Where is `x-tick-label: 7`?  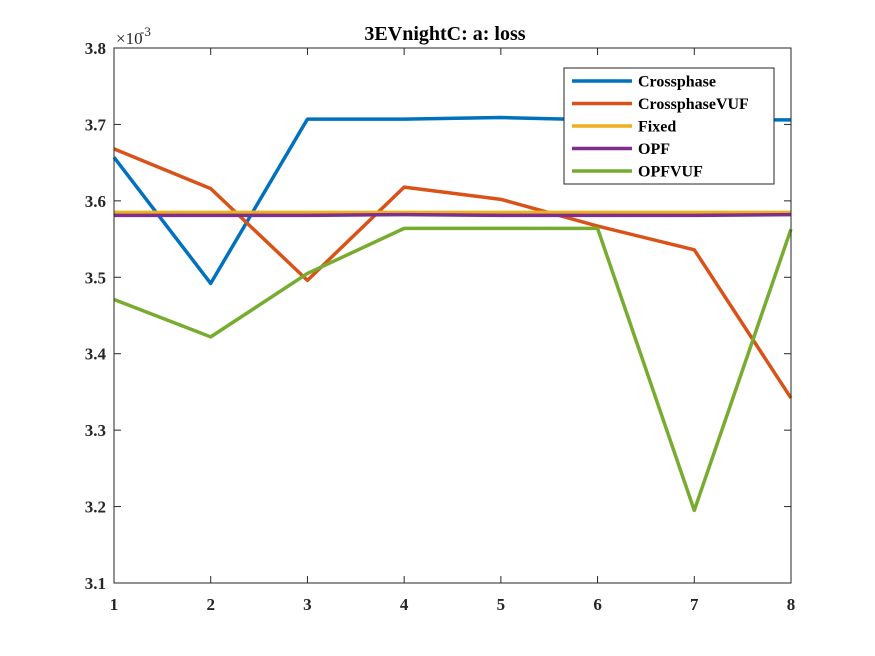
x-tick-label: 7 is located at coordinates (694, 604).